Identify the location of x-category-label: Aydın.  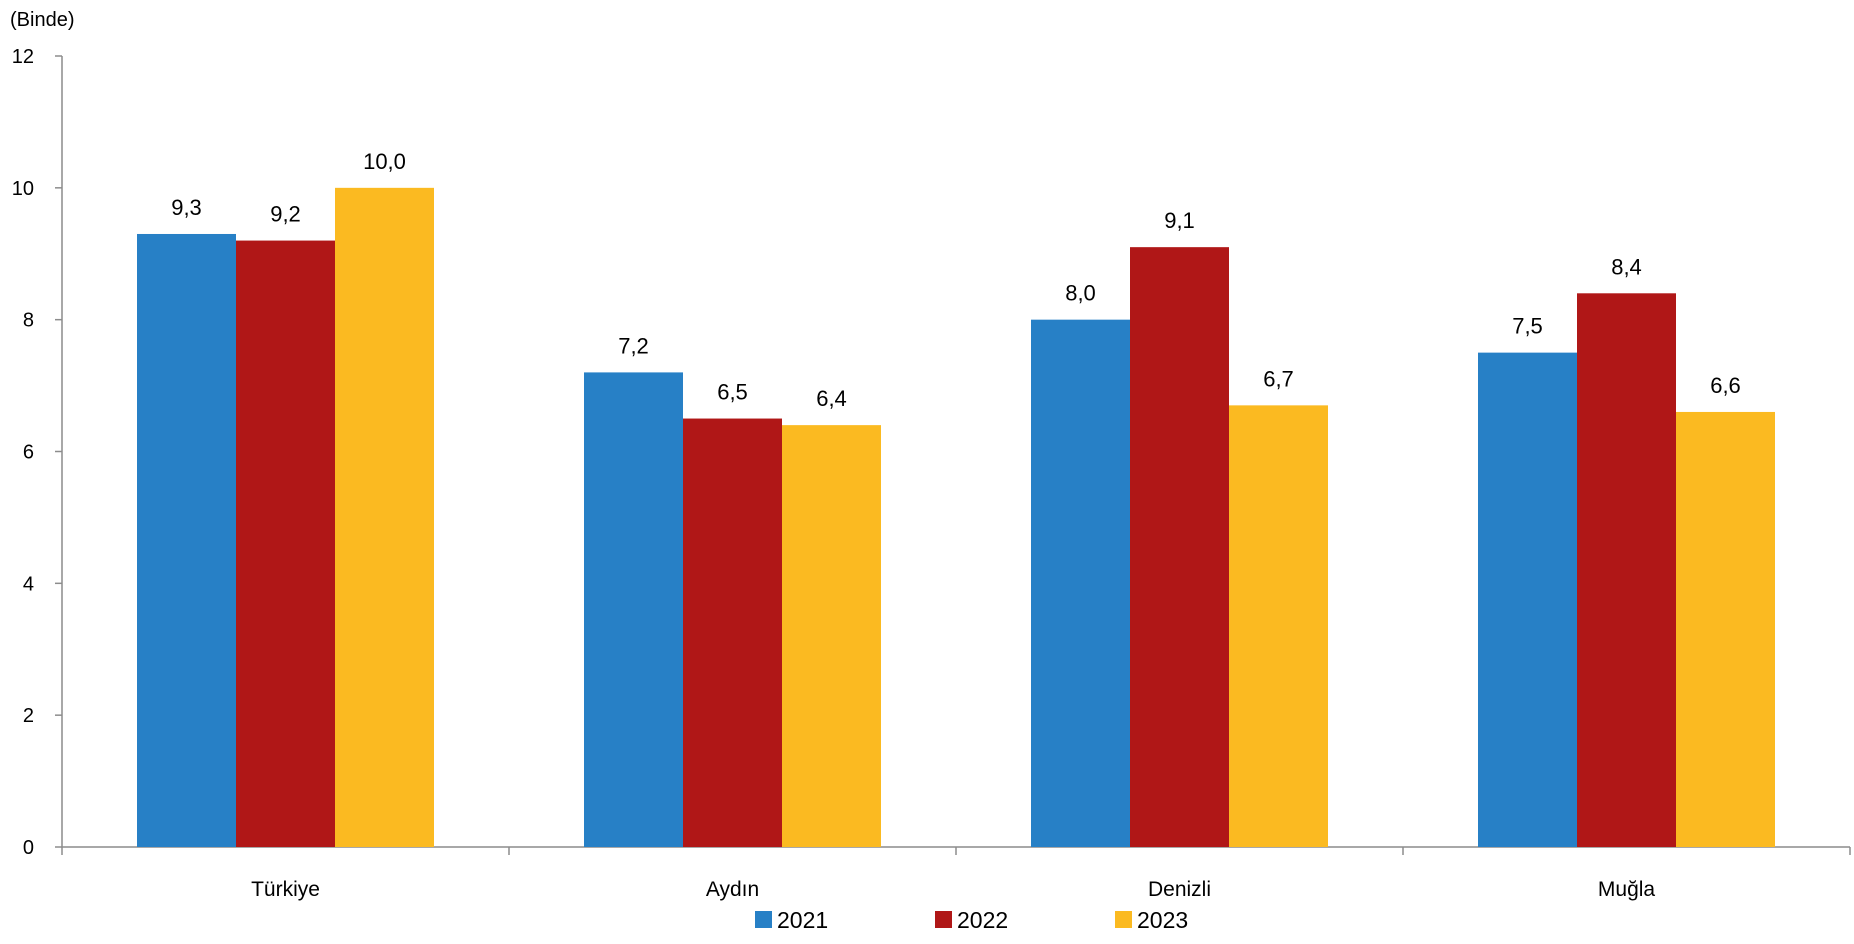
(732, 889).